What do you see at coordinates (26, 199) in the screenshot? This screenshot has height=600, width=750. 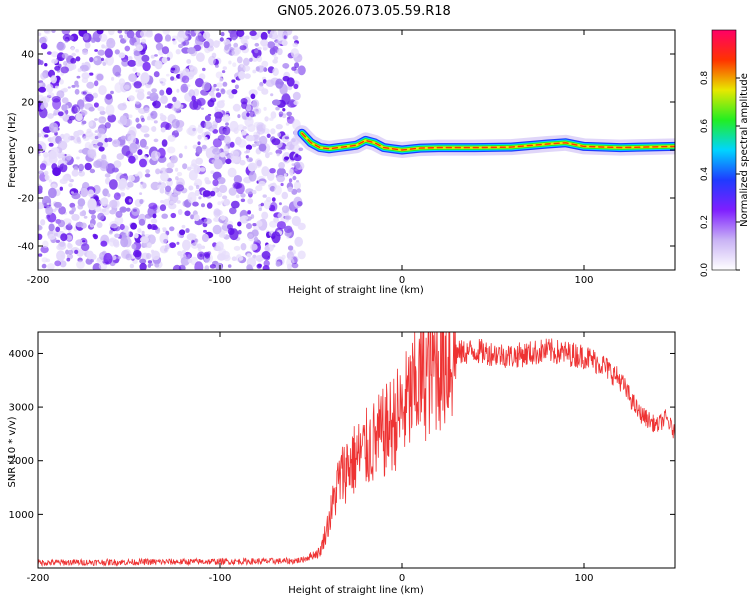 I see `y-tick-label: -20` at bounding box center [26, 199].